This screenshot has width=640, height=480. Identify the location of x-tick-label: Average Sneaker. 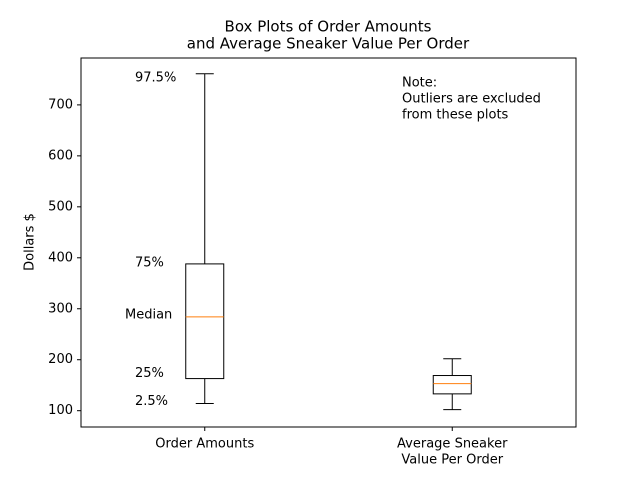
(452, 444).